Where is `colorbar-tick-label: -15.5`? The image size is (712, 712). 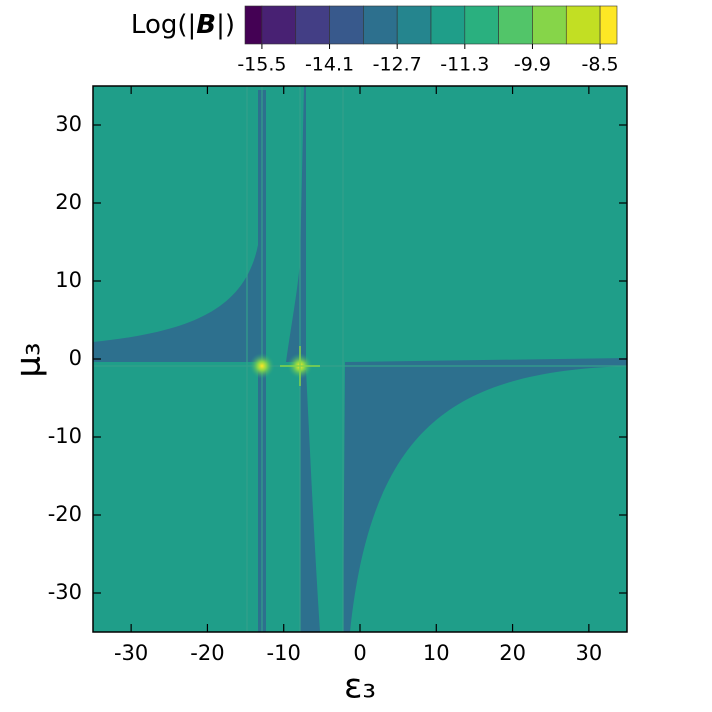
colorbar-tick-label: -15.5 is located at coordinates (261, 65).